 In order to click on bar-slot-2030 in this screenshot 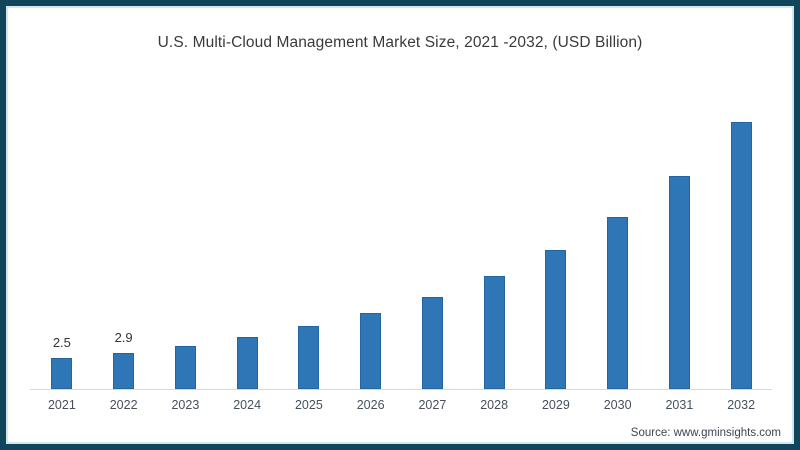, I will do `click(618, 291)`.